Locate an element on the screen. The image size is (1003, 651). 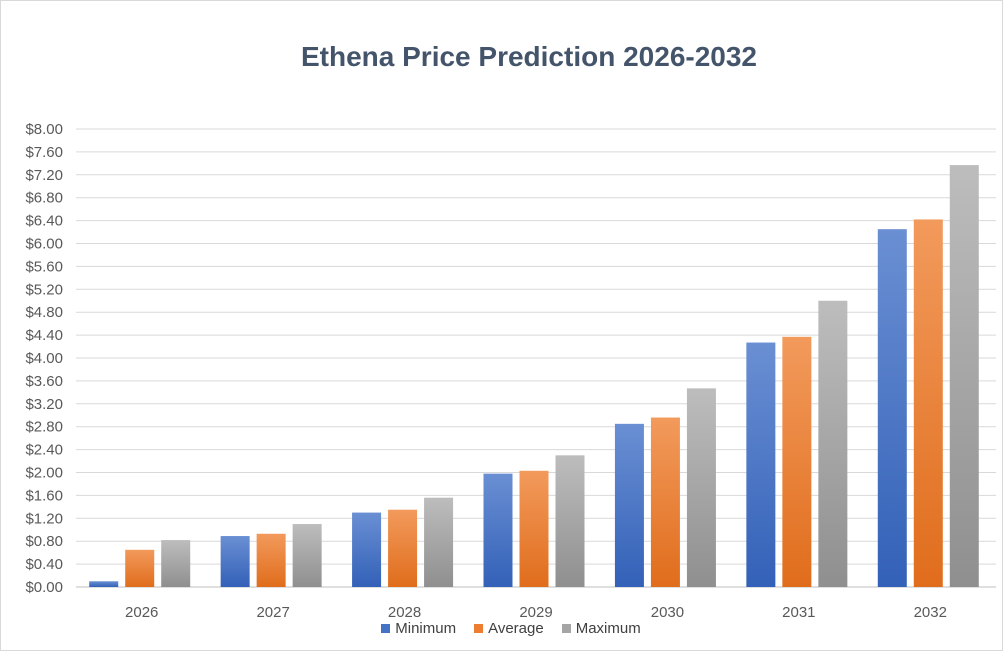
y-tick-label: $1.60 is located at coordinates (44, 495).